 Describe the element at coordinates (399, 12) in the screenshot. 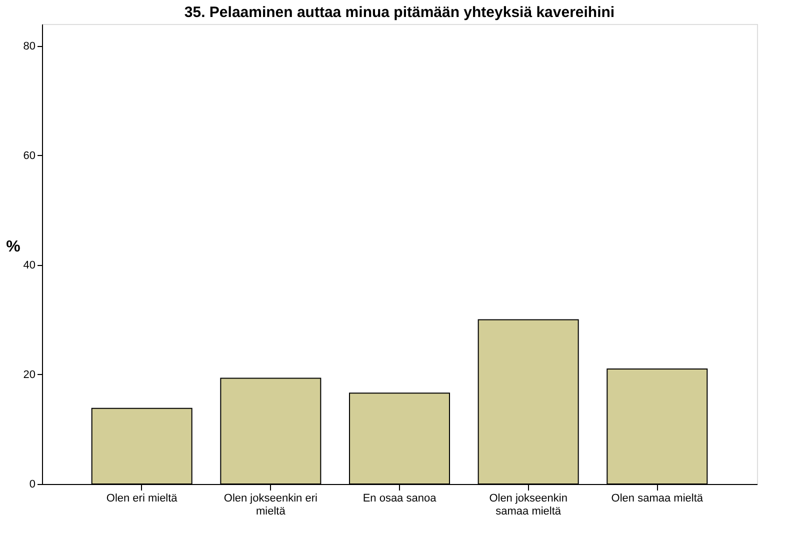

I see `chart-title: 35. Pelaaminen auttaa minua pitämään yhteyksiä kavereihini` at that location.